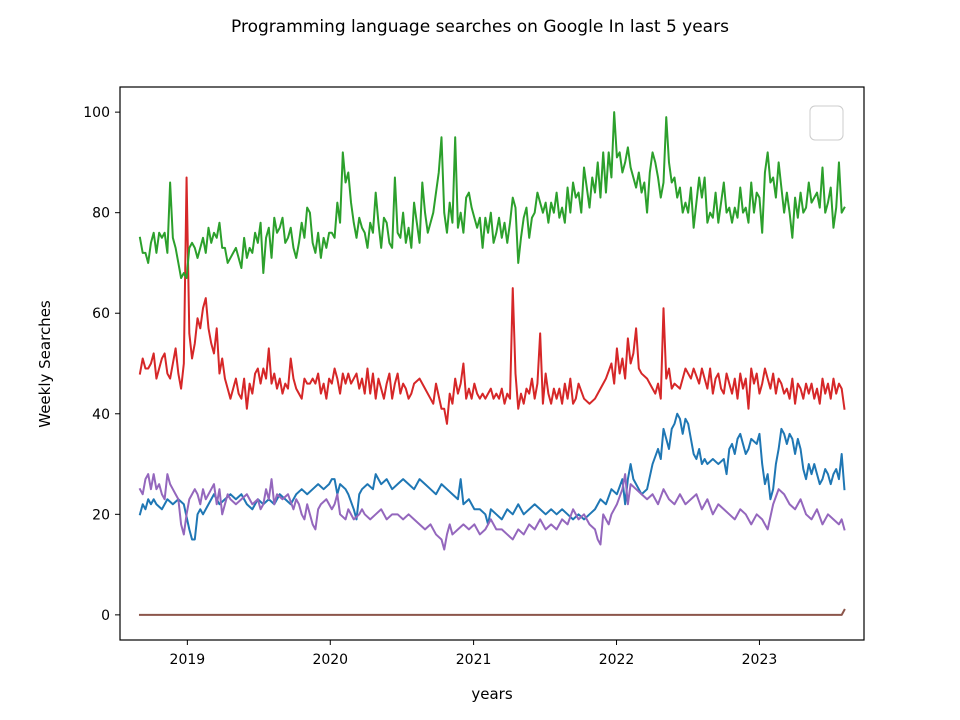  Describe the element at coordinates (760, 660) in the screenshot. I see `x-tick-label: 2023` at that location.